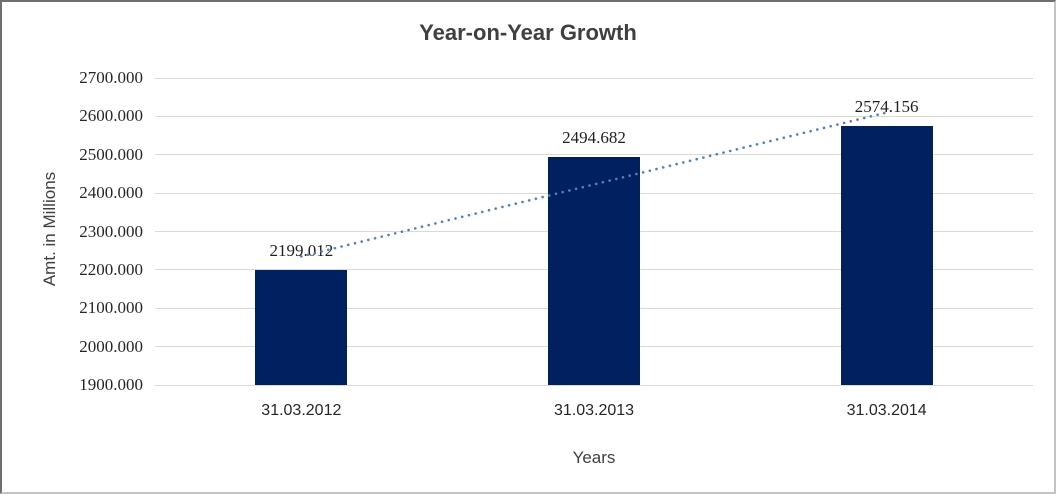 The height and width of the screenshot is (494, 1056). Describe the element at coordinates (111, 193) in the screenshot. I see `y-tick-label: 2400.000` at that location.